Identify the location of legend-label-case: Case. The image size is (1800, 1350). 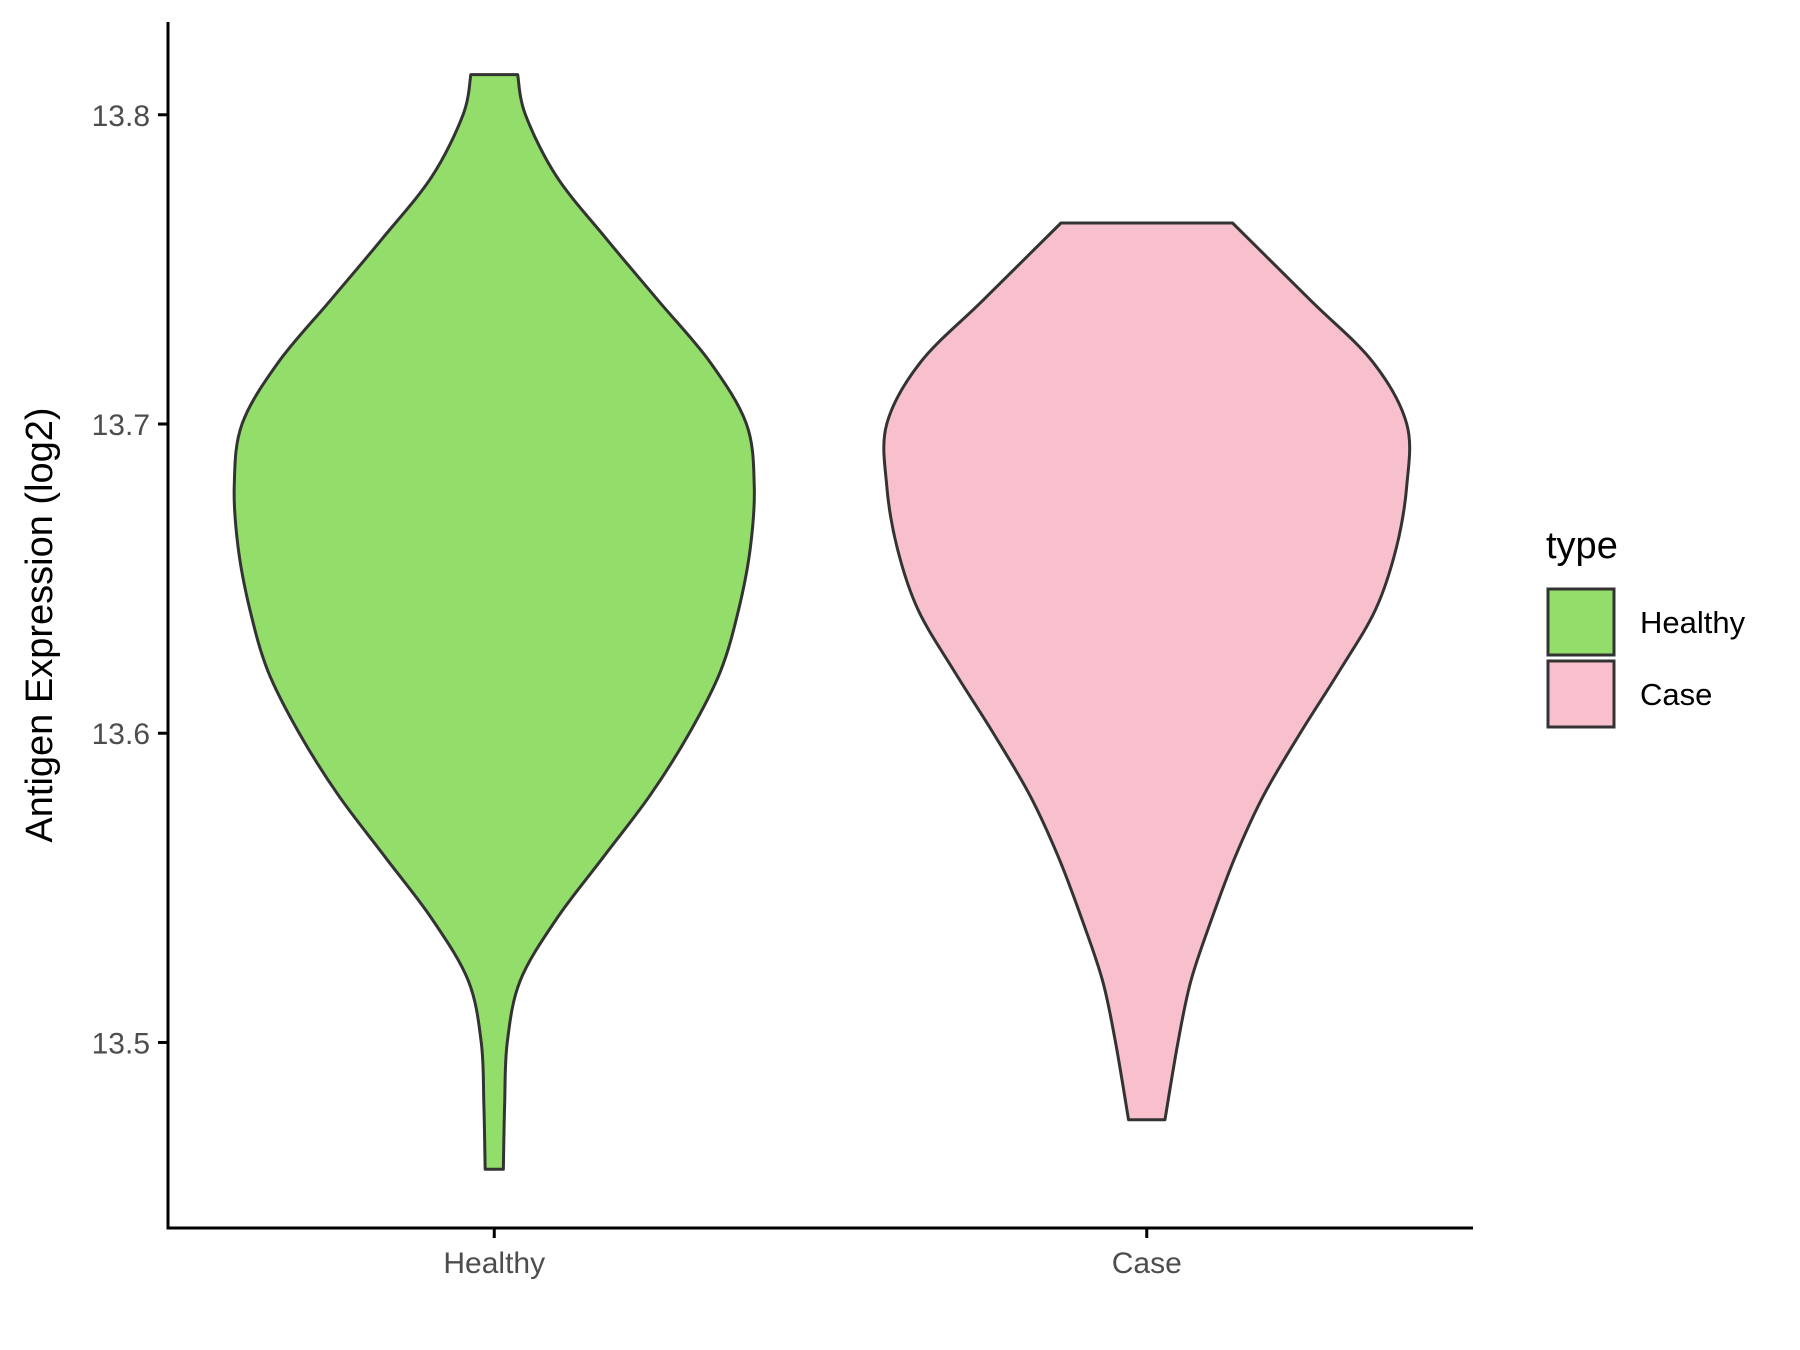
(1676, 694).